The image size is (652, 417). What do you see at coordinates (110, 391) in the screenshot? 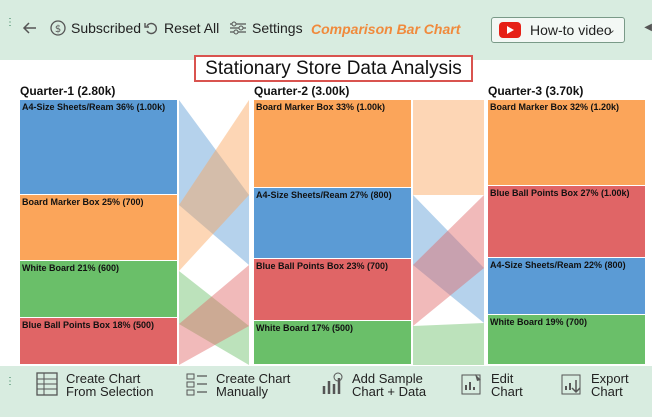
I see `create-selection-line2: From Selection` at bounding box center [110, 391].